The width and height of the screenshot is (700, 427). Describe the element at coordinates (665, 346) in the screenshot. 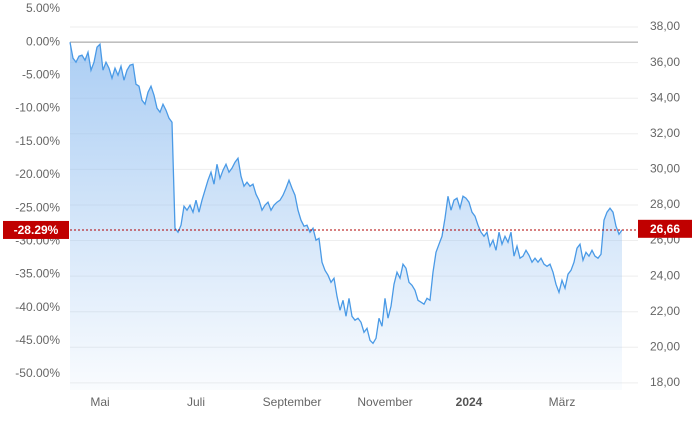

I see `y2-tick-label: 20,00` at that location.